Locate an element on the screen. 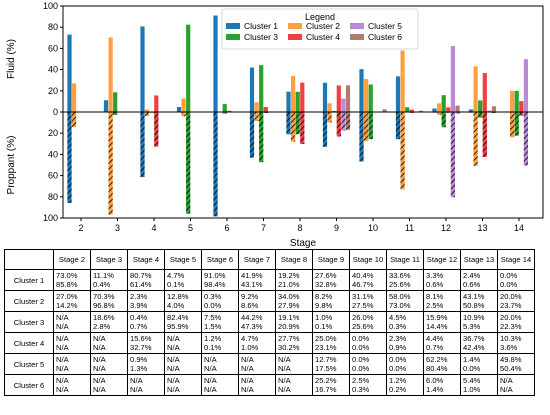  table-cell-value: 82.4% is located at coordinates (178, 317).